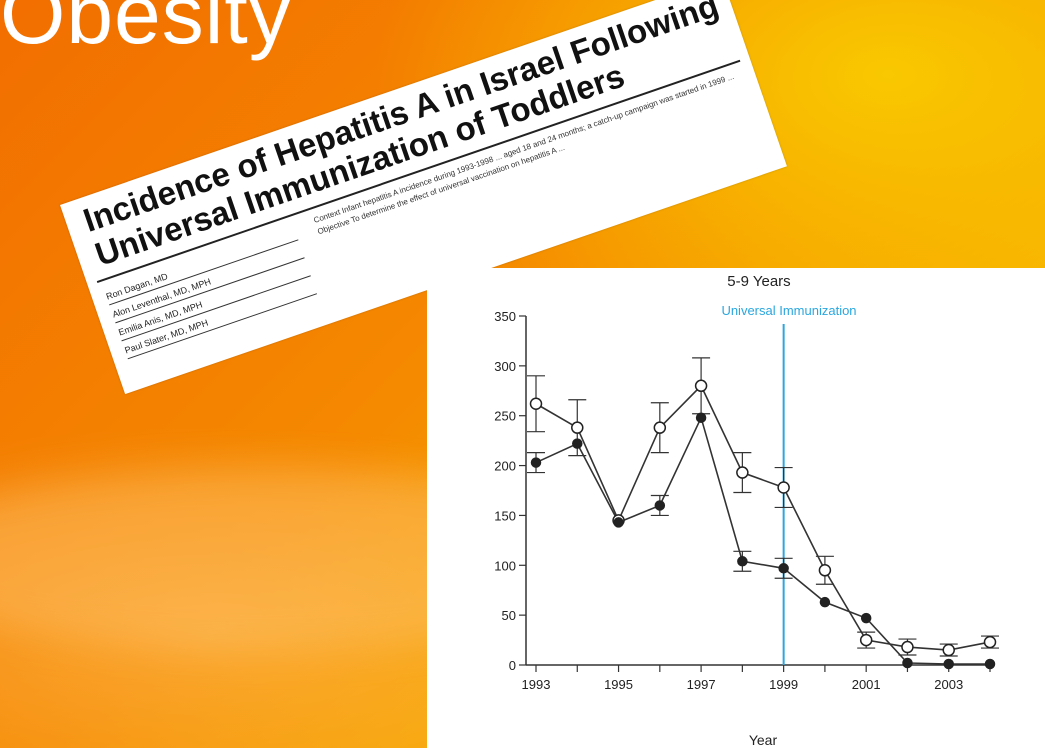  I want to click on x-axis-label: Year, so click(763, 740).